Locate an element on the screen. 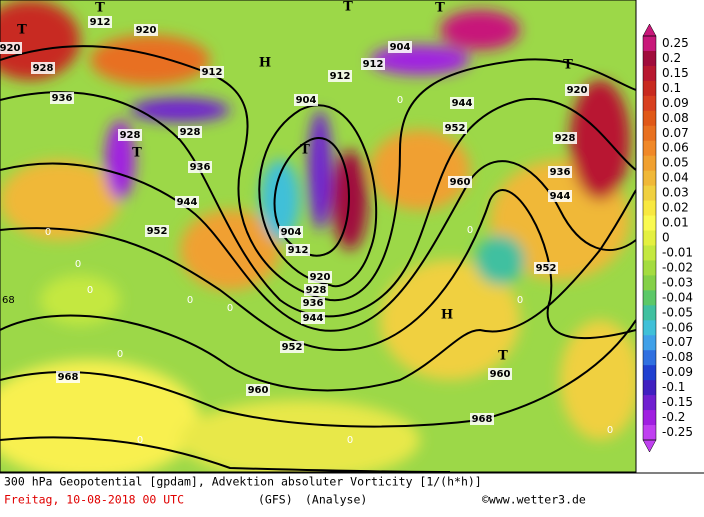 The height and width of the screenshot is (517, 704). colorbar-label: -0.03 is located at coordinates (677, 282).